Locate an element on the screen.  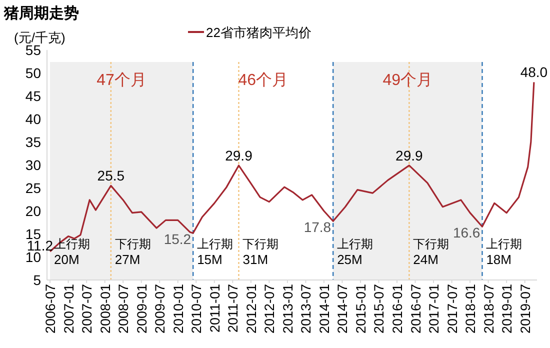
x-tick-label: 2013-07 is located at coordinates (306, 309).